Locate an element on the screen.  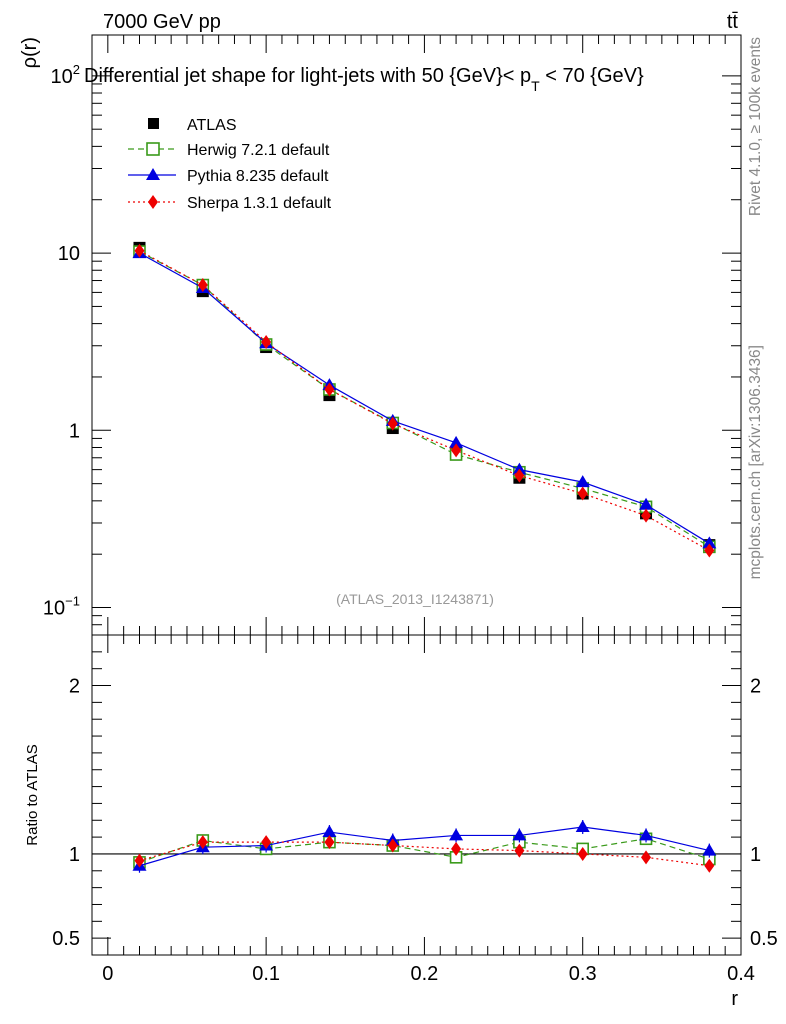
legend-label-herwig: Herwig 7.2.1 default is located at coordinates (258, 150).